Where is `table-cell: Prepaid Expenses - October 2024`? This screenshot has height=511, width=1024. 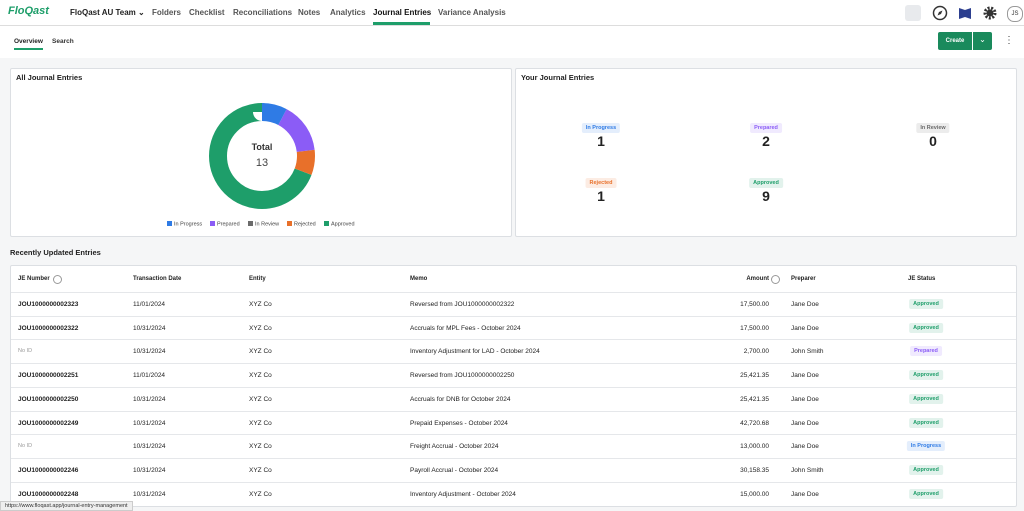
table-cell: Prepaid Expenses - October 2024 is located at coordinates (459, 423).